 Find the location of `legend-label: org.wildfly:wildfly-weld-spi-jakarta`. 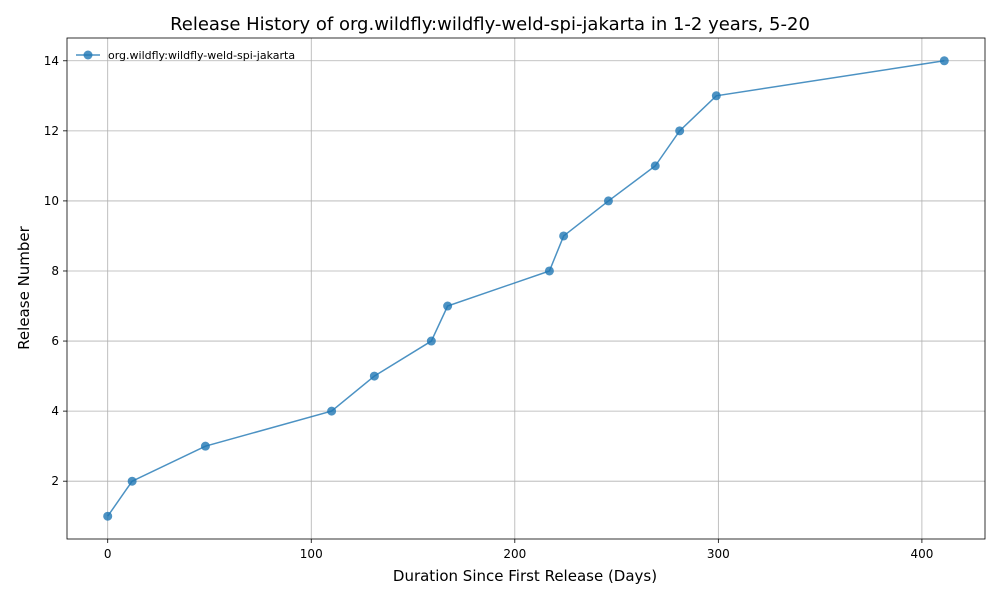

legend-label: org.wildfly:wildfly-weld-spi-jakarta is located at coordinates (201, 55).